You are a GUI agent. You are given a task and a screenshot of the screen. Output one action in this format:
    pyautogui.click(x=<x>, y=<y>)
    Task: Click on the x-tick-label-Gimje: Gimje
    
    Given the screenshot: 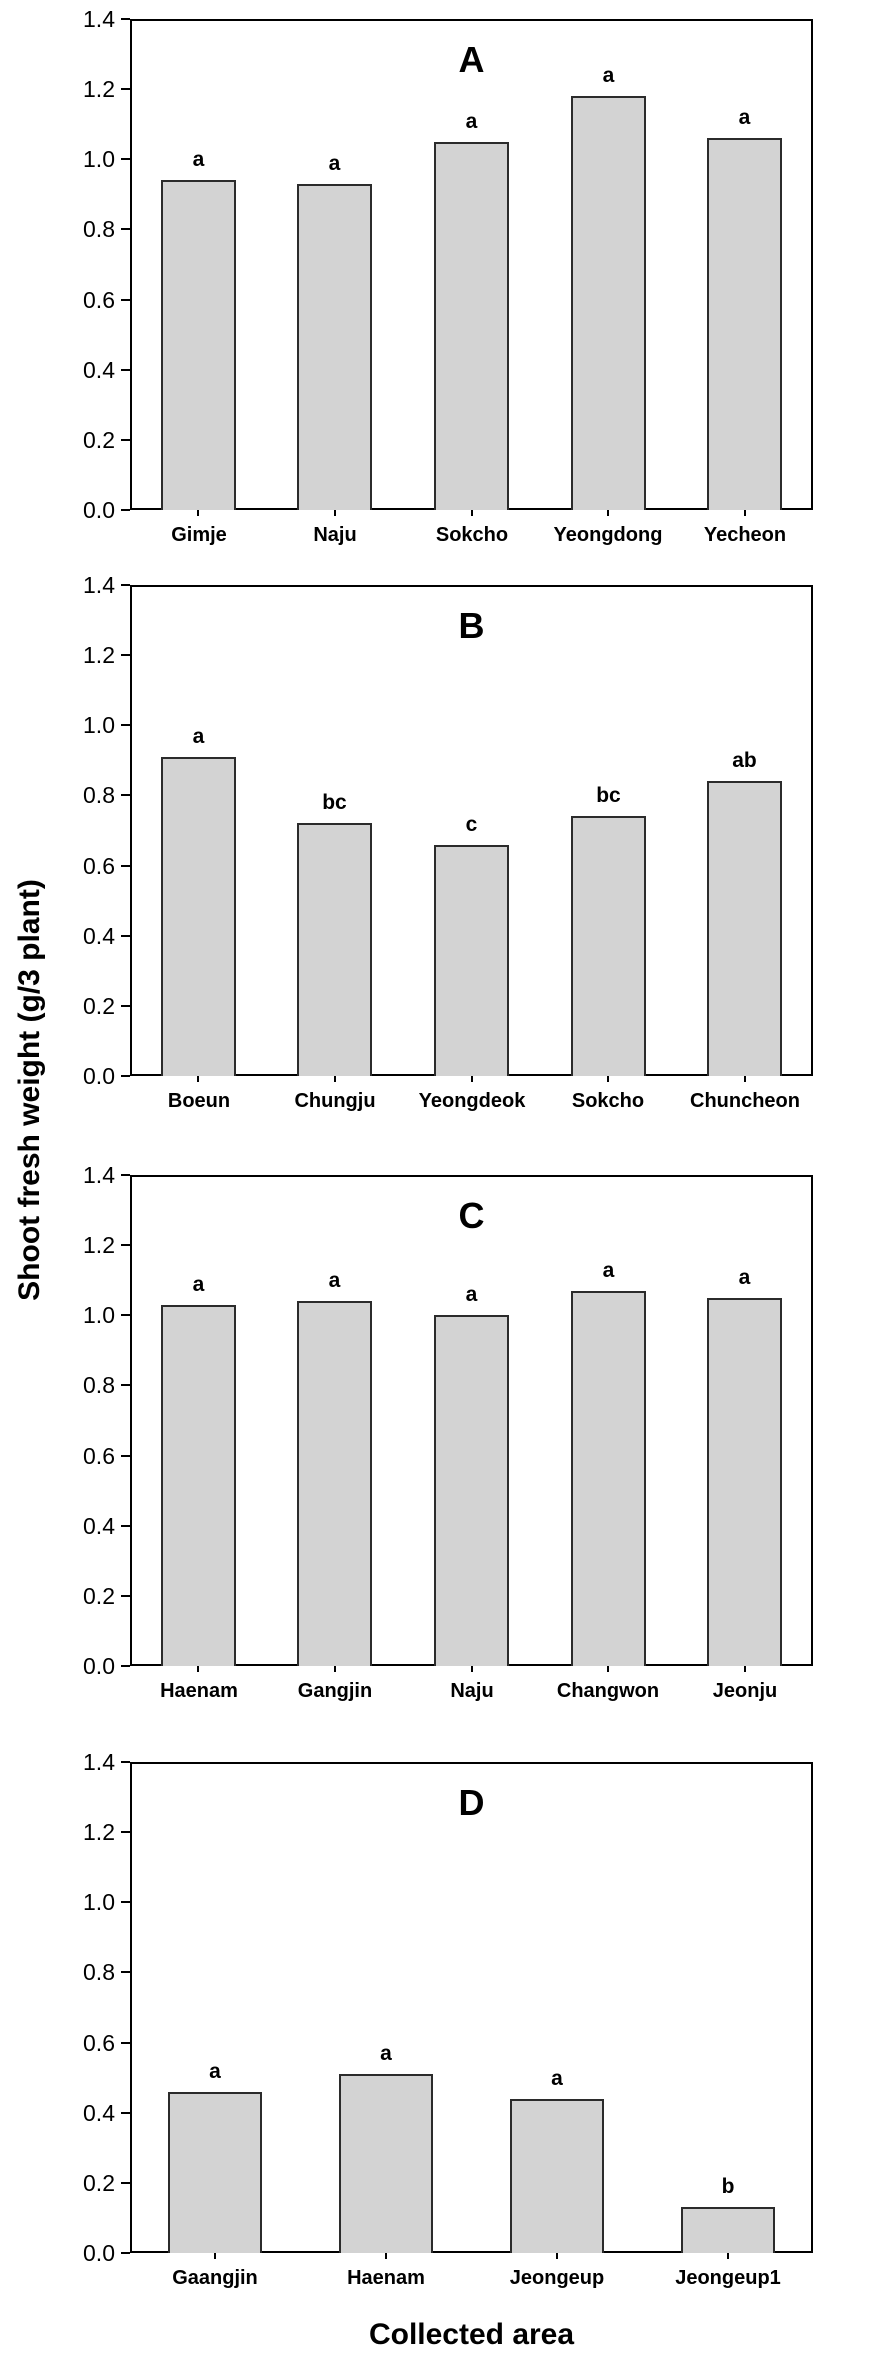 What is the action you would take?
    pyautogui.click(x=199, y=535)
    